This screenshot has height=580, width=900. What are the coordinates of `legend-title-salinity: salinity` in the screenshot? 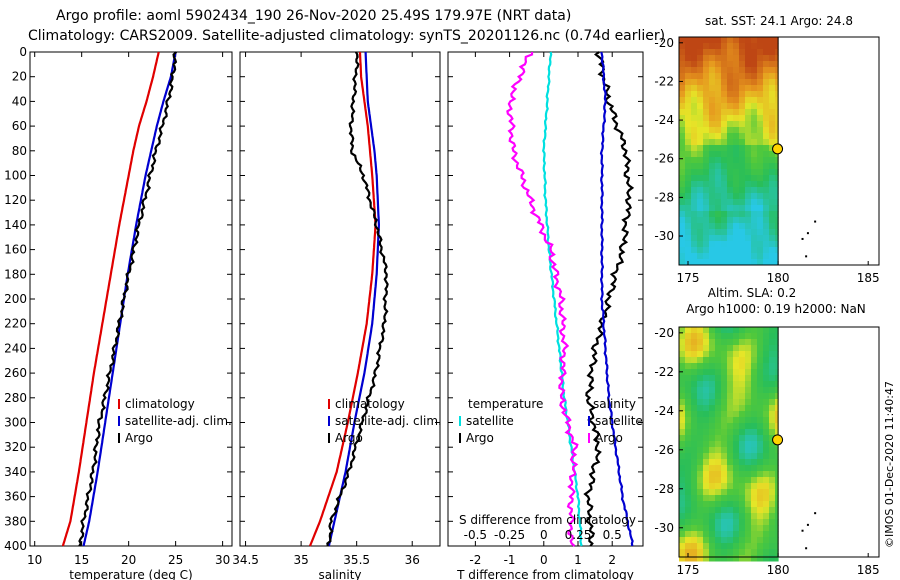 It's located at (614, 404).